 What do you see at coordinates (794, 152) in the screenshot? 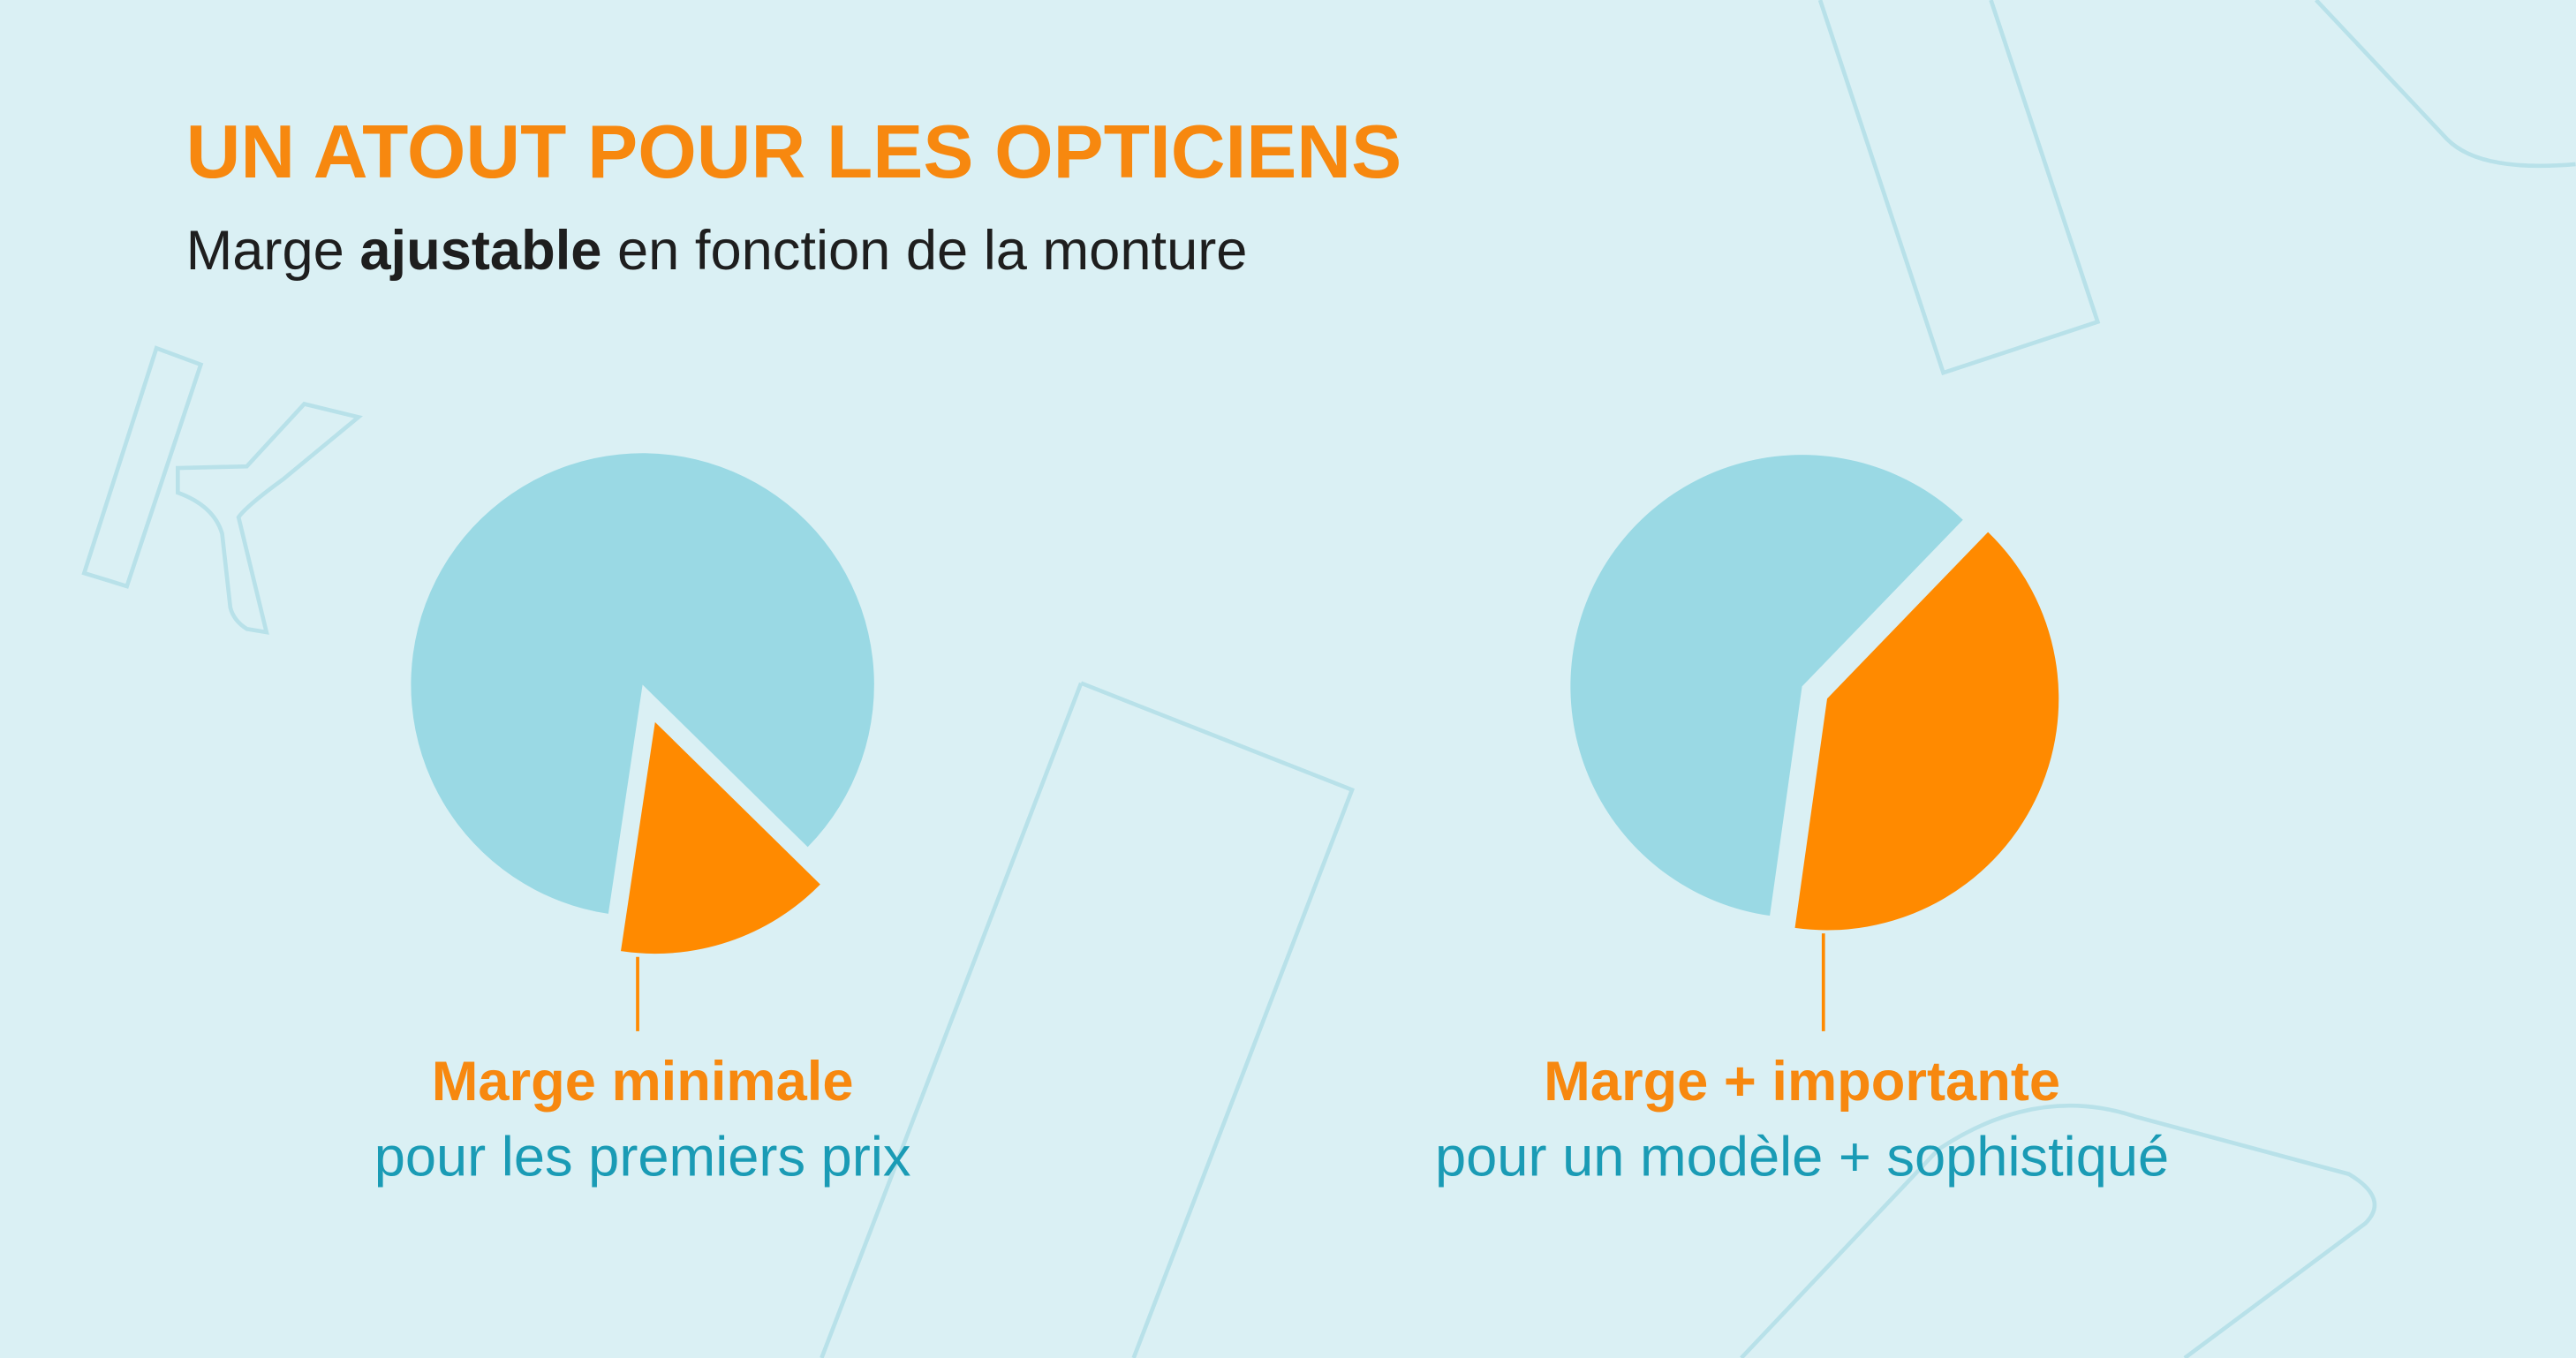
I see `title: UN ATOUT POUR LES OPTICIENS` at bounding box center [794, 152].